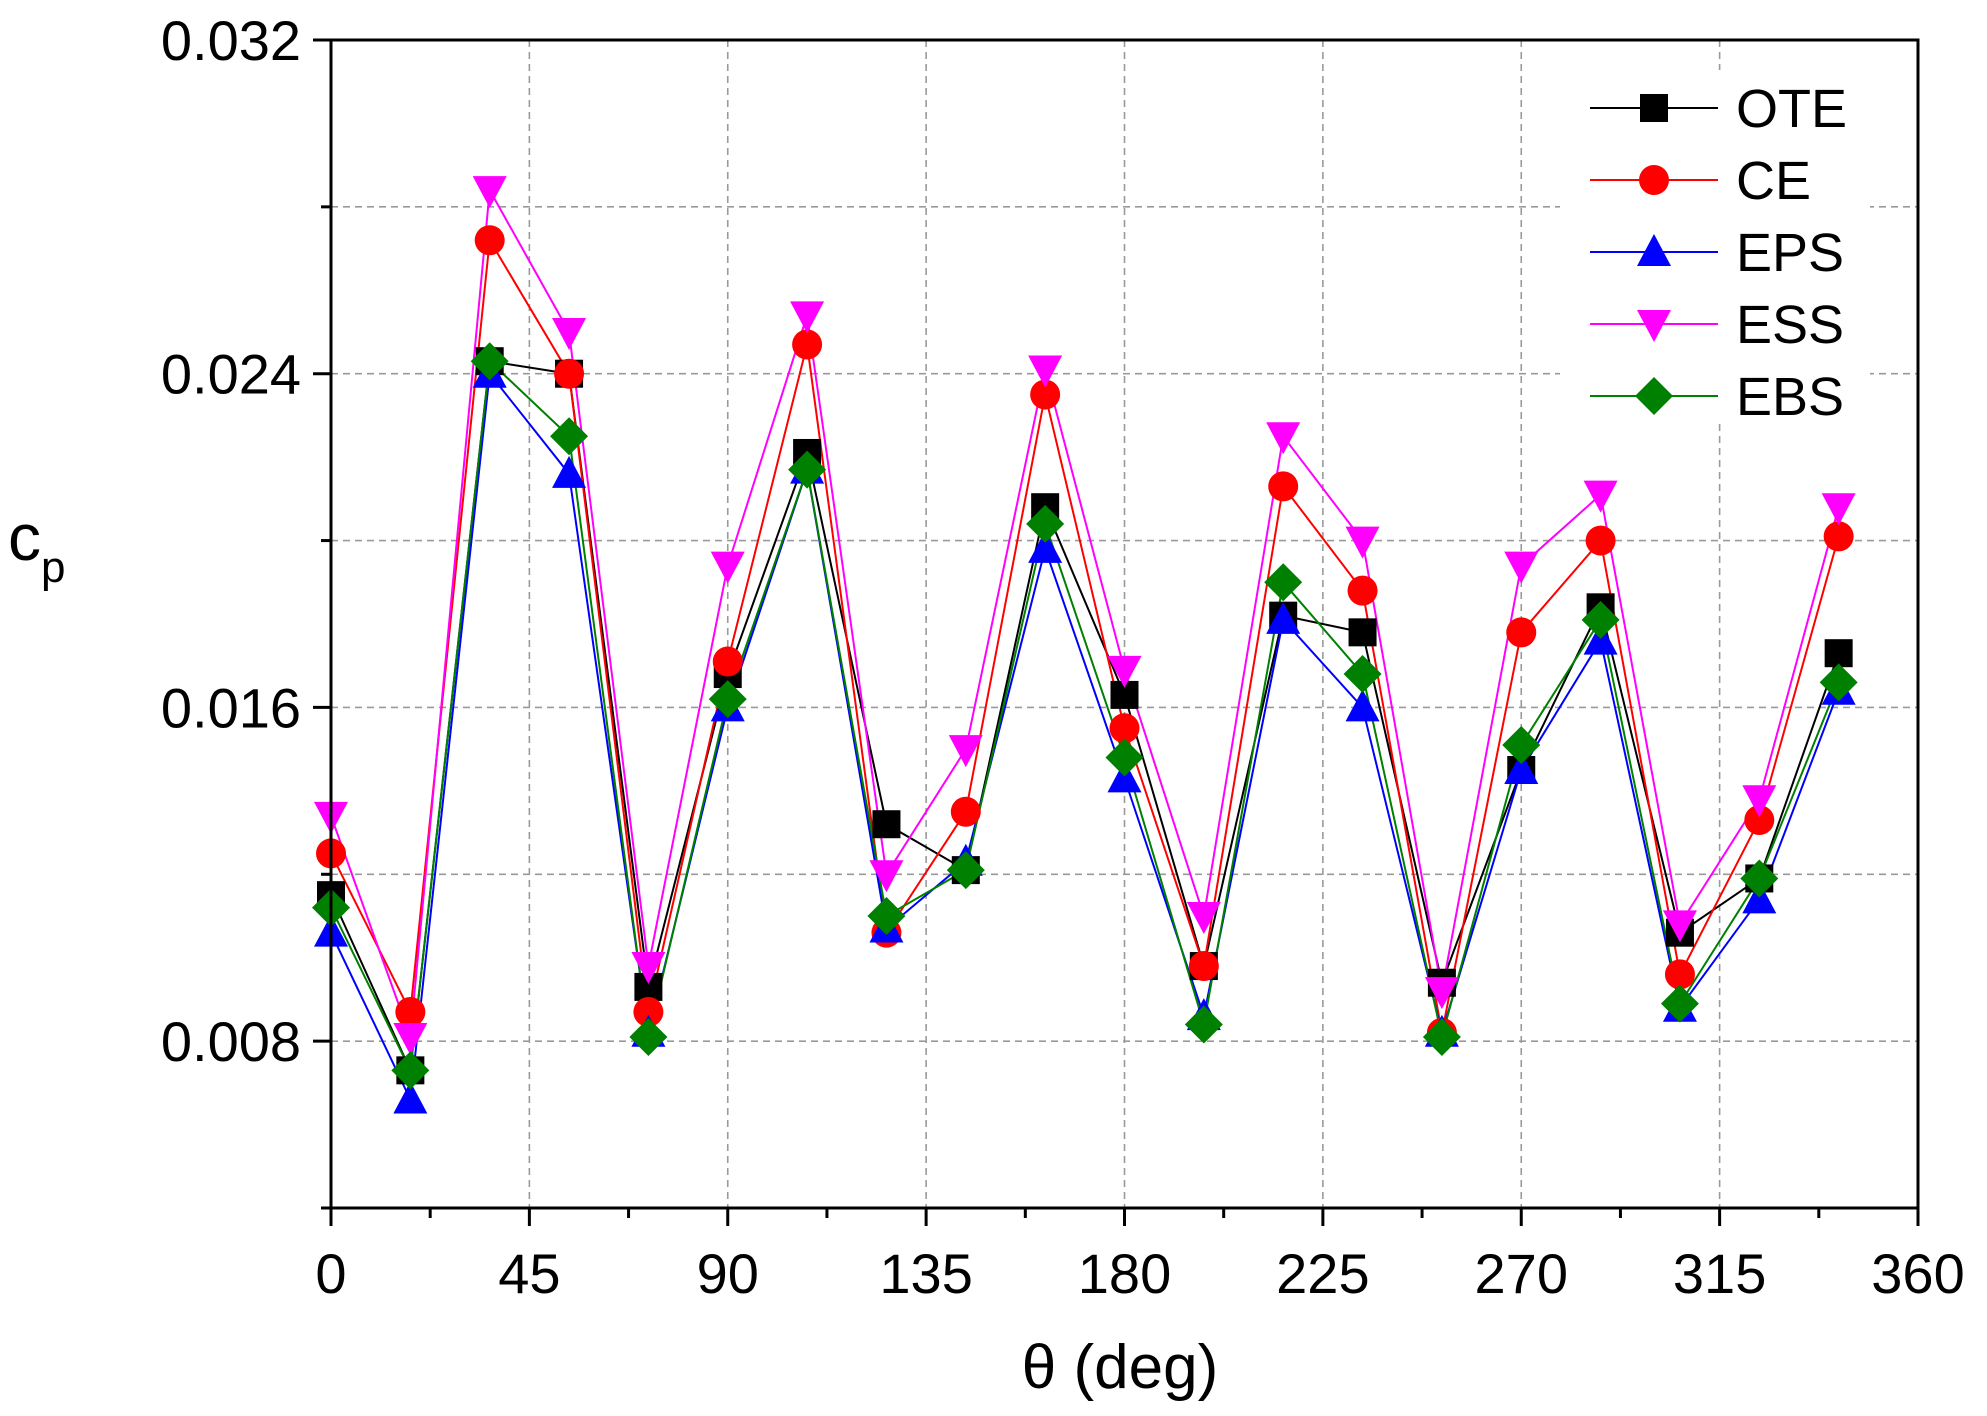 The image size is (1987, 1416). What do you see at coordinates (1773, 181) in the screenshot?
I see `legend-label-ce: CE` at bounding box center [1773, 181].